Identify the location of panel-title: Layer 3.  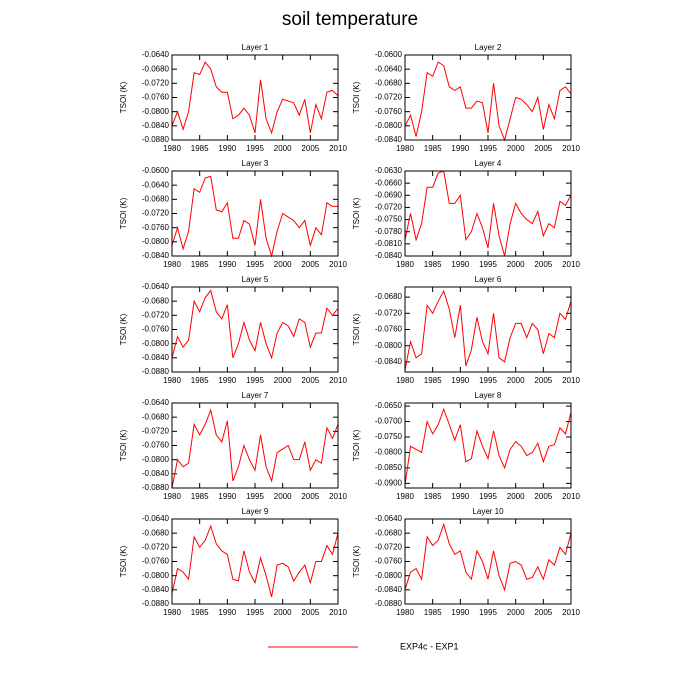
(255, 163).